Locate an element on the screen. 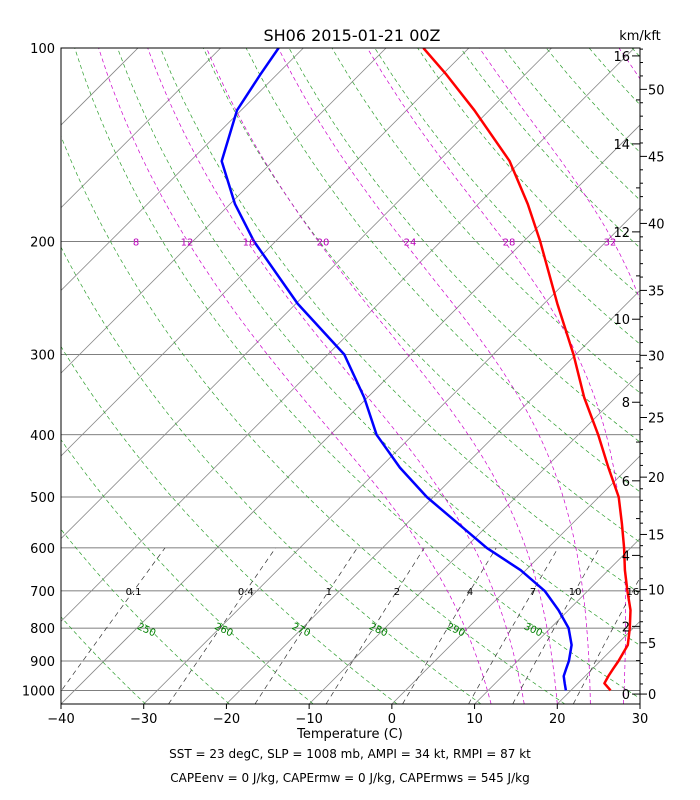 Image resolution: width=700 pixels, height=800 pixels. pressure-tick-label: 800 is located at coordinates (42, 629).